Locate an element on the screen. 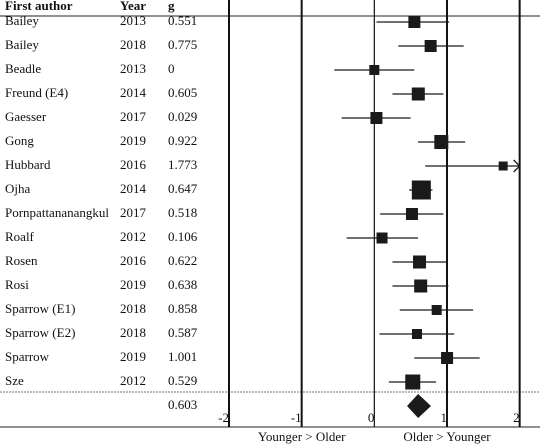 The height and width of the screenshot is (446, 540). effect-size: 0.638 is located at coordinates (182, 284).